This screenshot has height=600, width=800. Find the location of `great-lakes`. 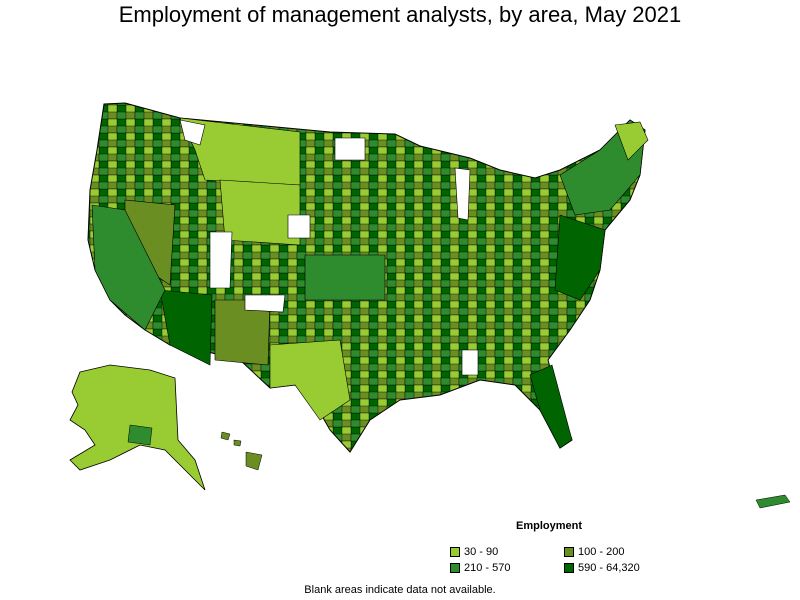

great-lakes is located at coordinates (462, 194).